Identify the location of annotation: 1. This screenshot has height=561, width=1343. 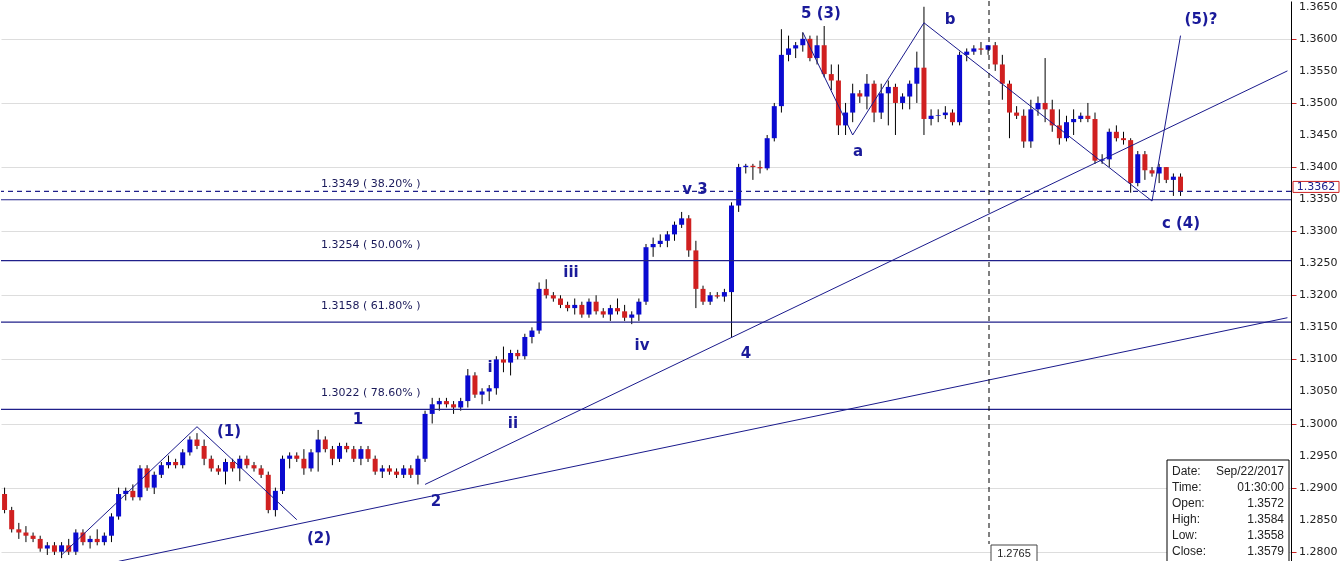
(358, 419).